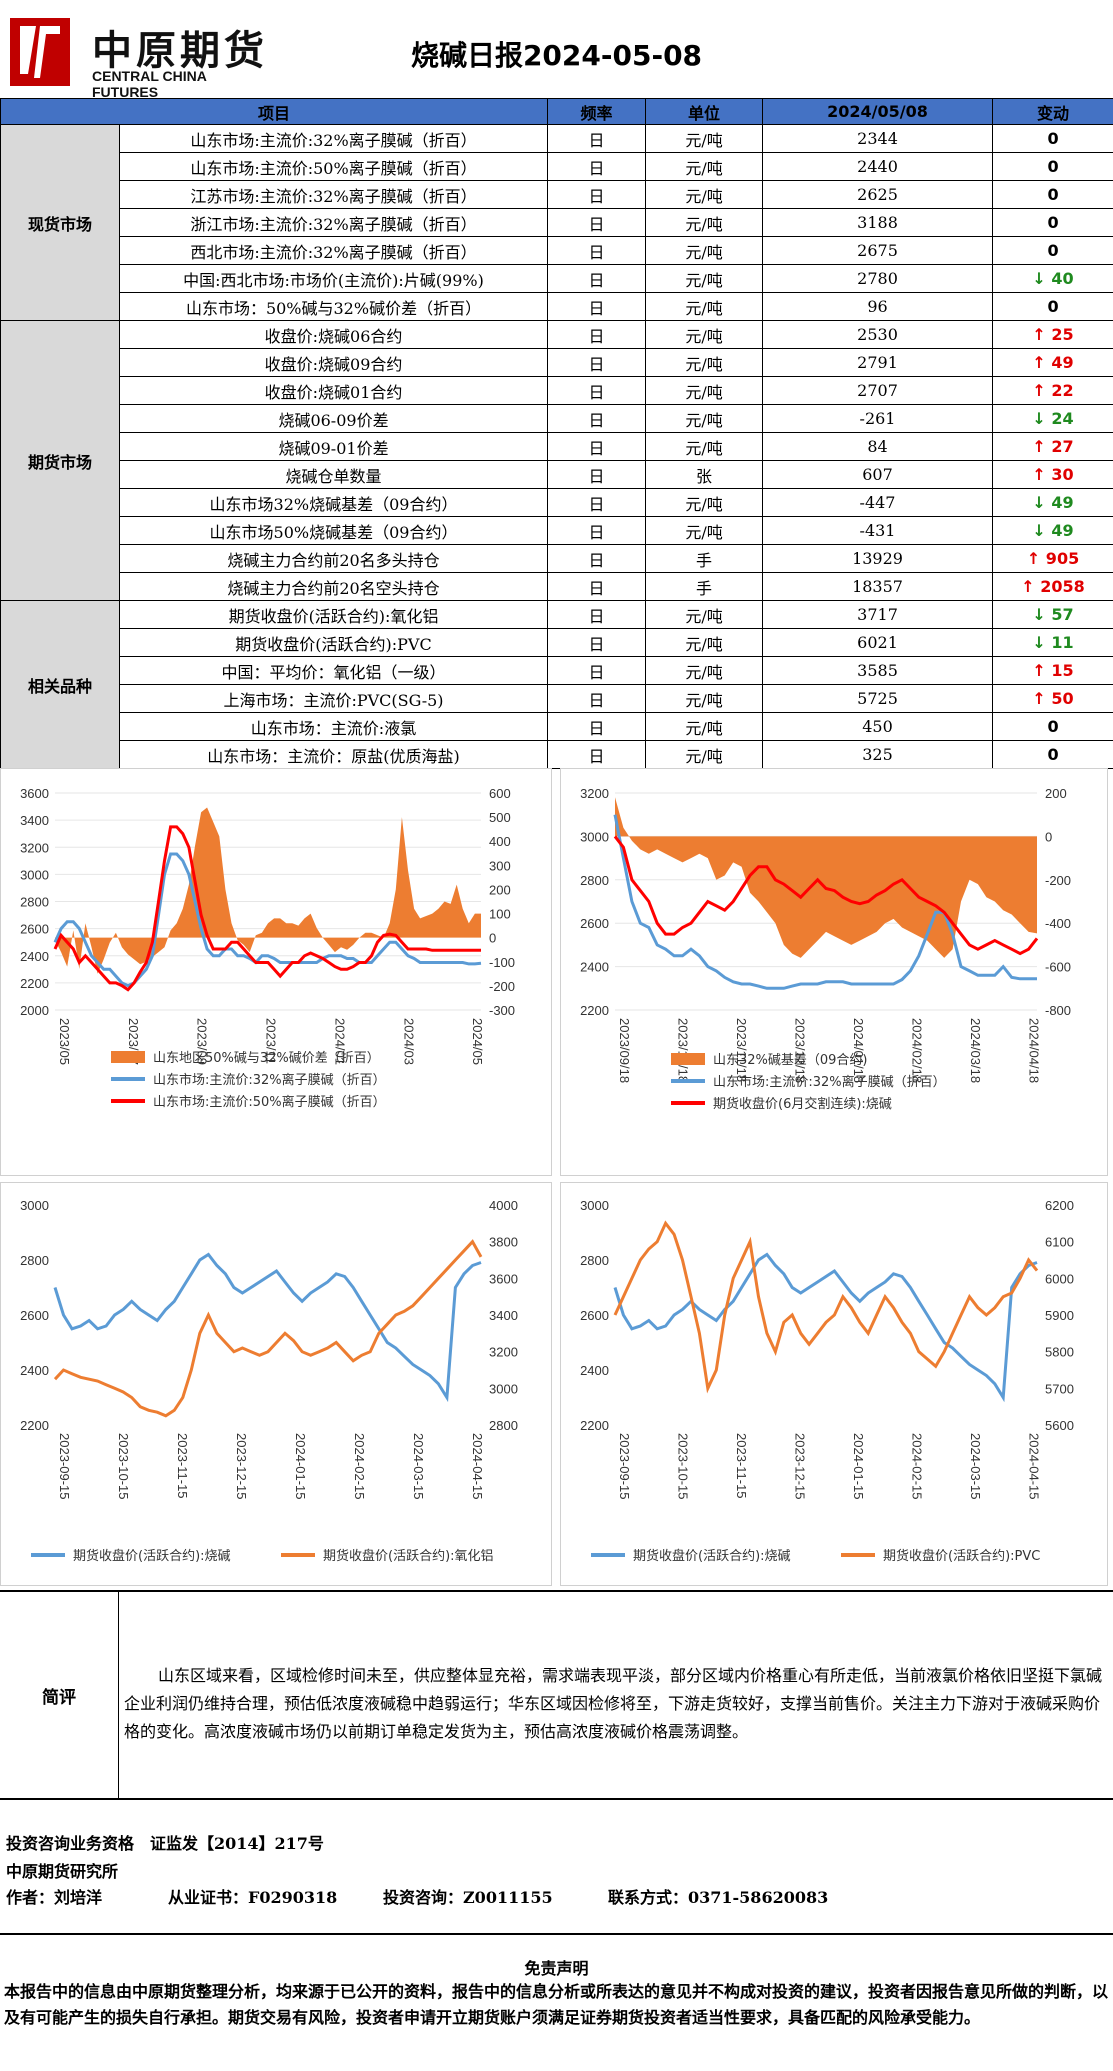 The image size is (1113, 2071). I want to click on row-item: 山东市场：主流价:液氯, so click(333, 726).